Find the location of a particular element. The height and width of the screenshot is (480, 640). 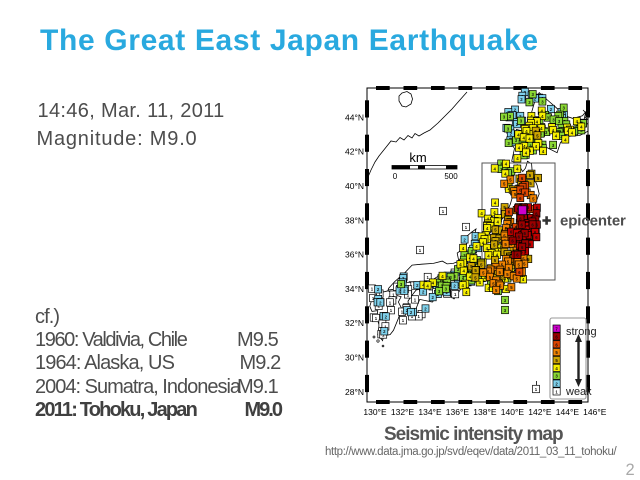

svg-text: 30°N is located at coordinates (354, 358).